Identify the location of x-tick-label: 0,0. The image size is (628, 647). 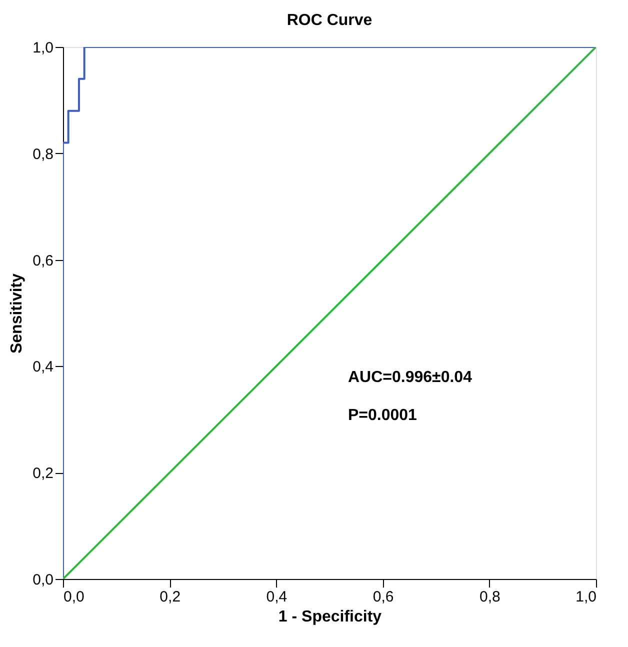
(74, 597).